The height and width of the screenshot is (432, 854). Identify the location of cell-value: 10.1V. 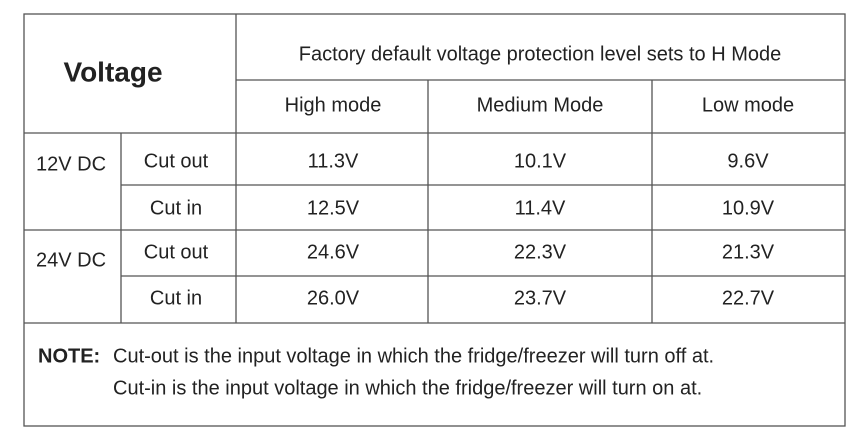
(540, 161).